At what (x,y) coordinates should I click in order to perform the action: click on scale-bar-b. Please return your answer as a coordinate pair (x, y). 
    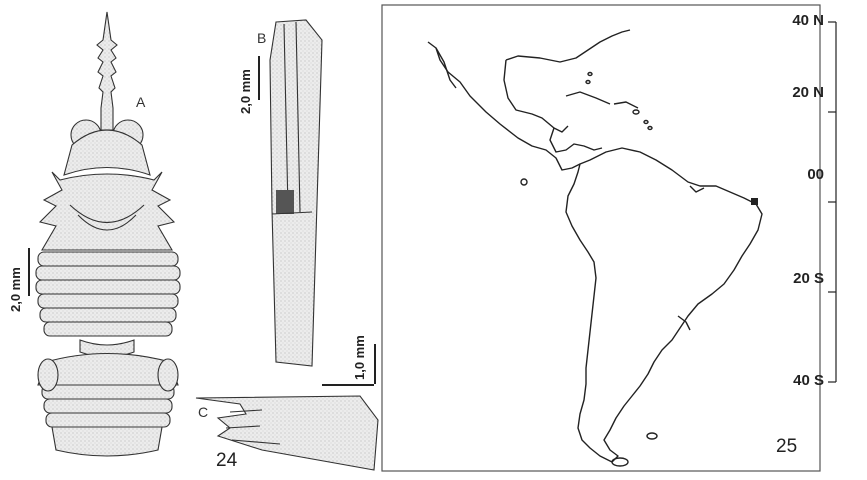
    Looking at the image, I should click on (259, 78).